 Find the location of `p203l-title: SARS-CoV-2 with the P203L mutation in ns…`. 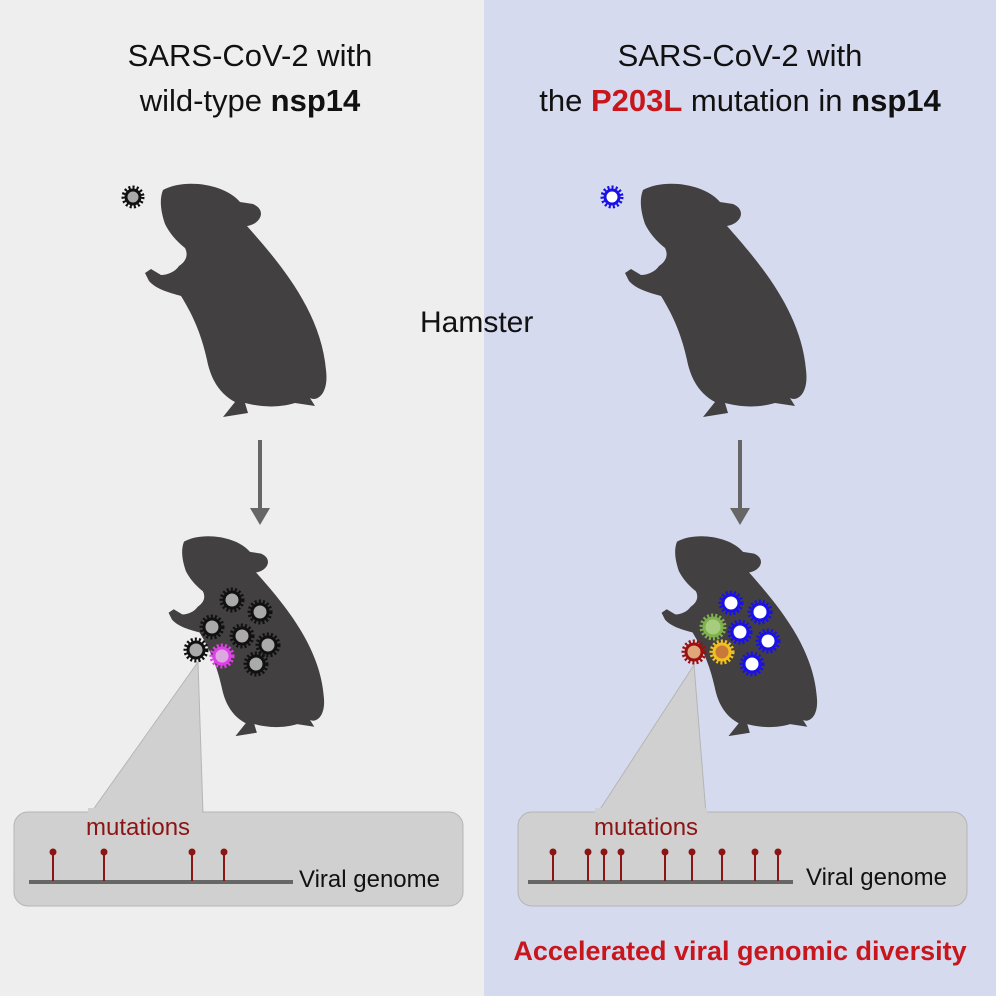

p203l-title: SARS-CoV-2 with the P203L mutation in ns… is located at coordinates (740, 78).